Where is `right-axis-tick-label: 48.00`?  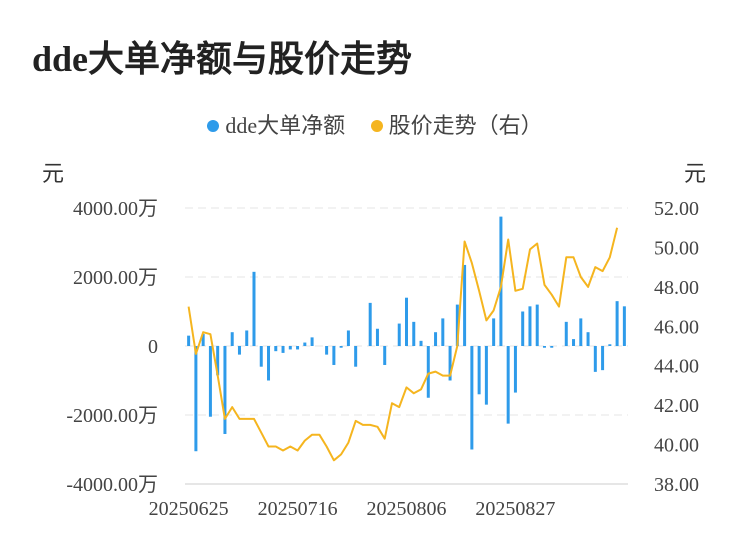
right-axis-tick-label: 48.00 is located at coordinates (676, 288).